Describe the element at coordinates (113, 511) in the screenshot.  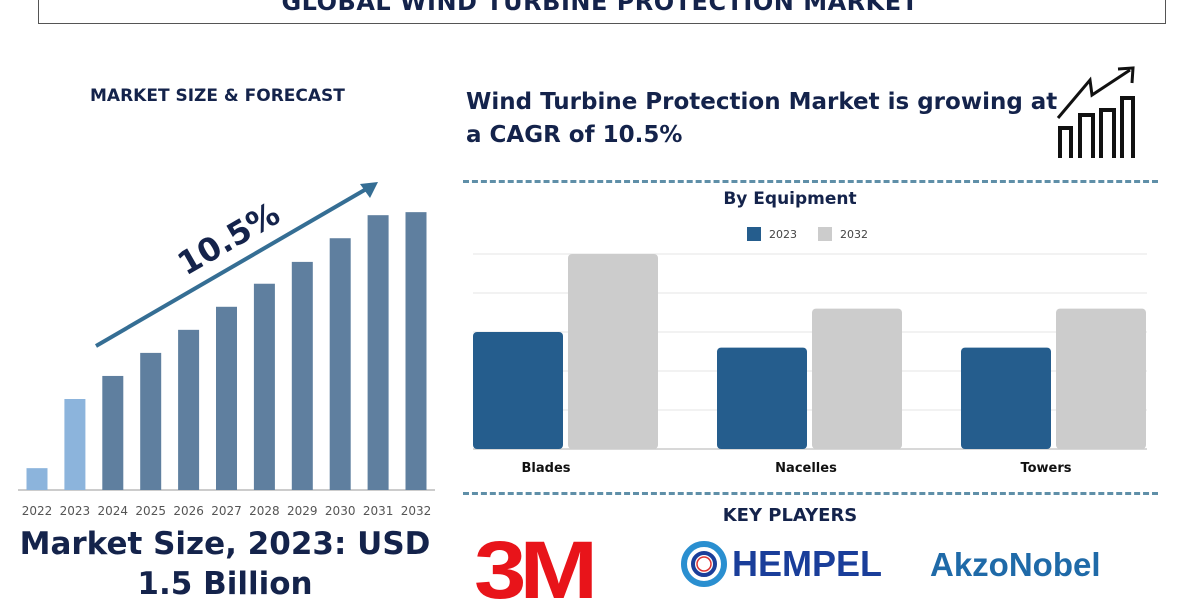
I see `tick-label: 2024` at that location.